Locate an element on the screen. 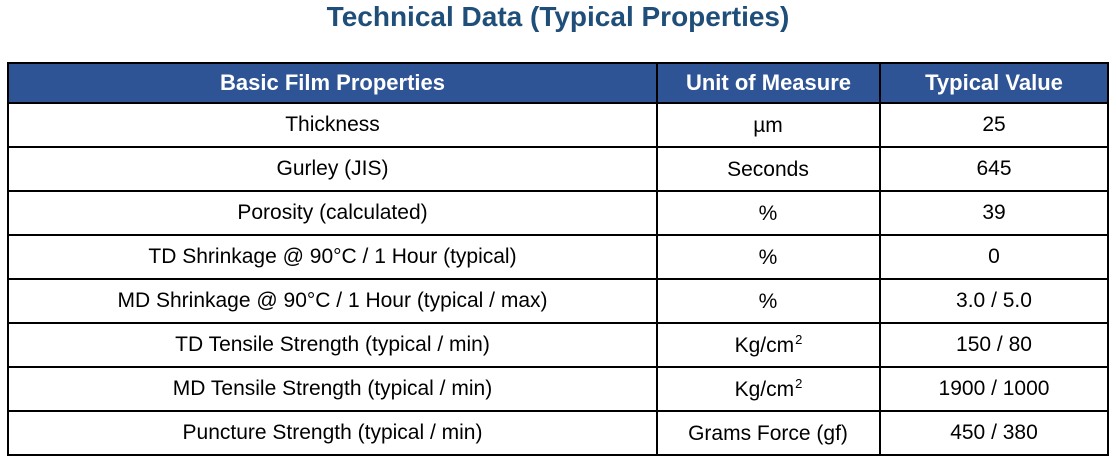 The width and height of the screenshot is (1116, 467). value-cell: 39 is located at coordinates (994, 213).